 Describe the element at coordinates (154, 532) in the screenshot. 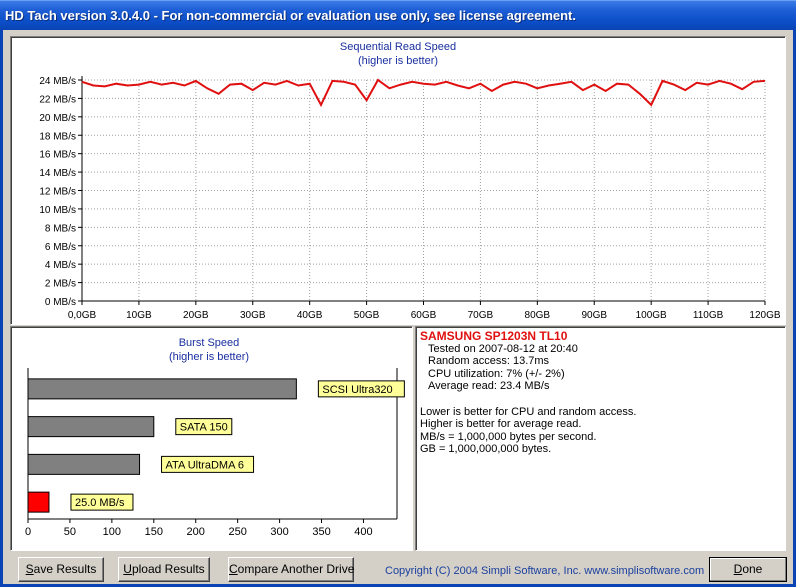

I see `burst-x-tick-label: 150` at that location.